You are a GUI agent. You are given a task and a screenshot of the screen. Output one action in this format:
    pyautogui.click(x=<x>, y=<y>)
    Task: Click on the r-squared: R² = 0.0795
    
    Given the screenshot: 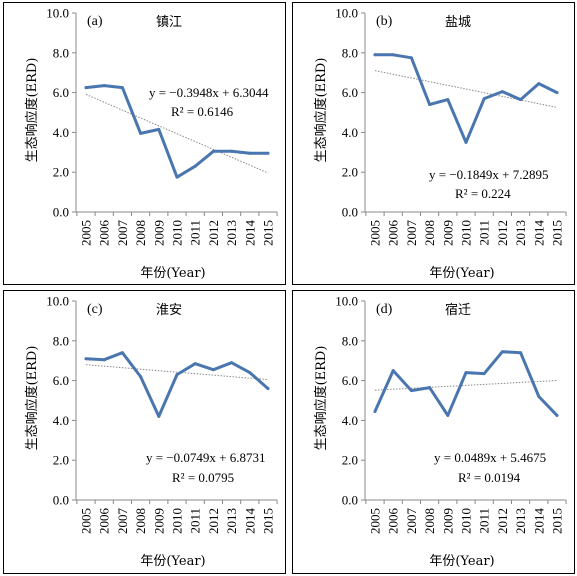 What is the action you would take?
    pyautogui.click(x=203, y=477)
    